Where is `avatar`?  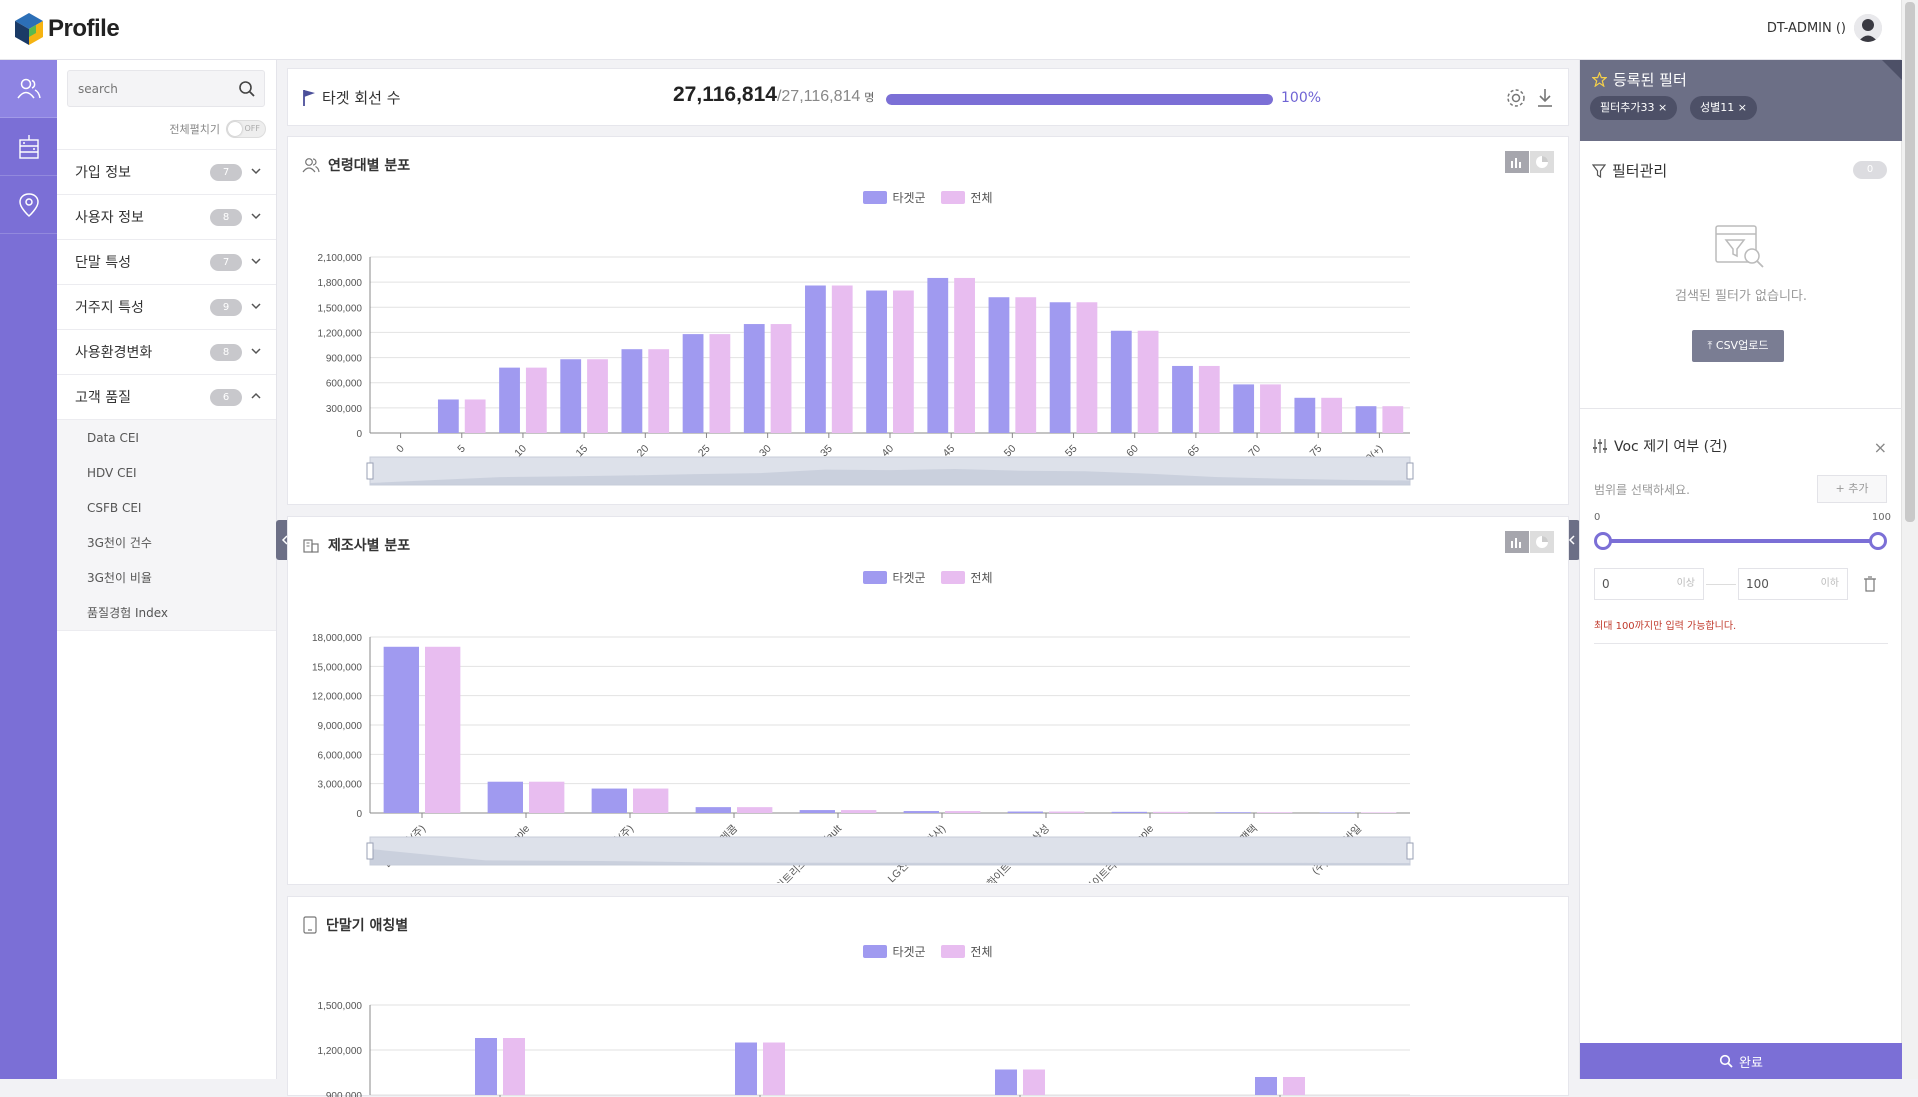
avatar is located at coordinates (1868, 28).